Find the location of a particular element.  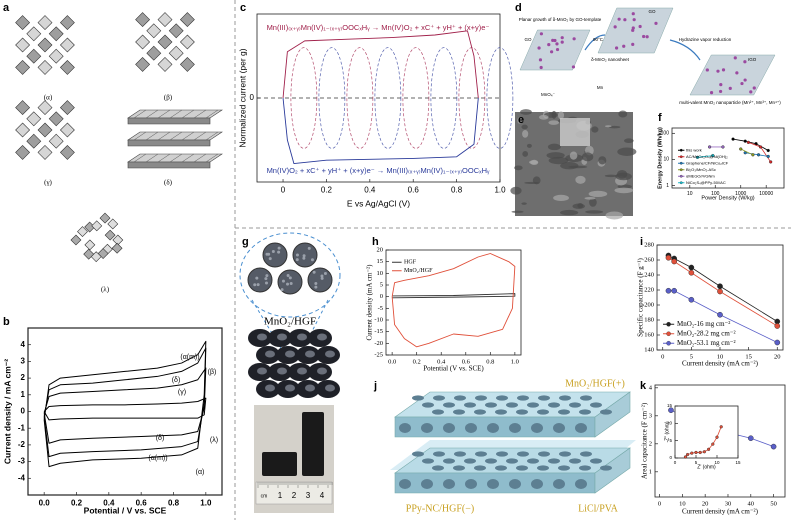

panel-label: j is located at coordinates (375, 386).